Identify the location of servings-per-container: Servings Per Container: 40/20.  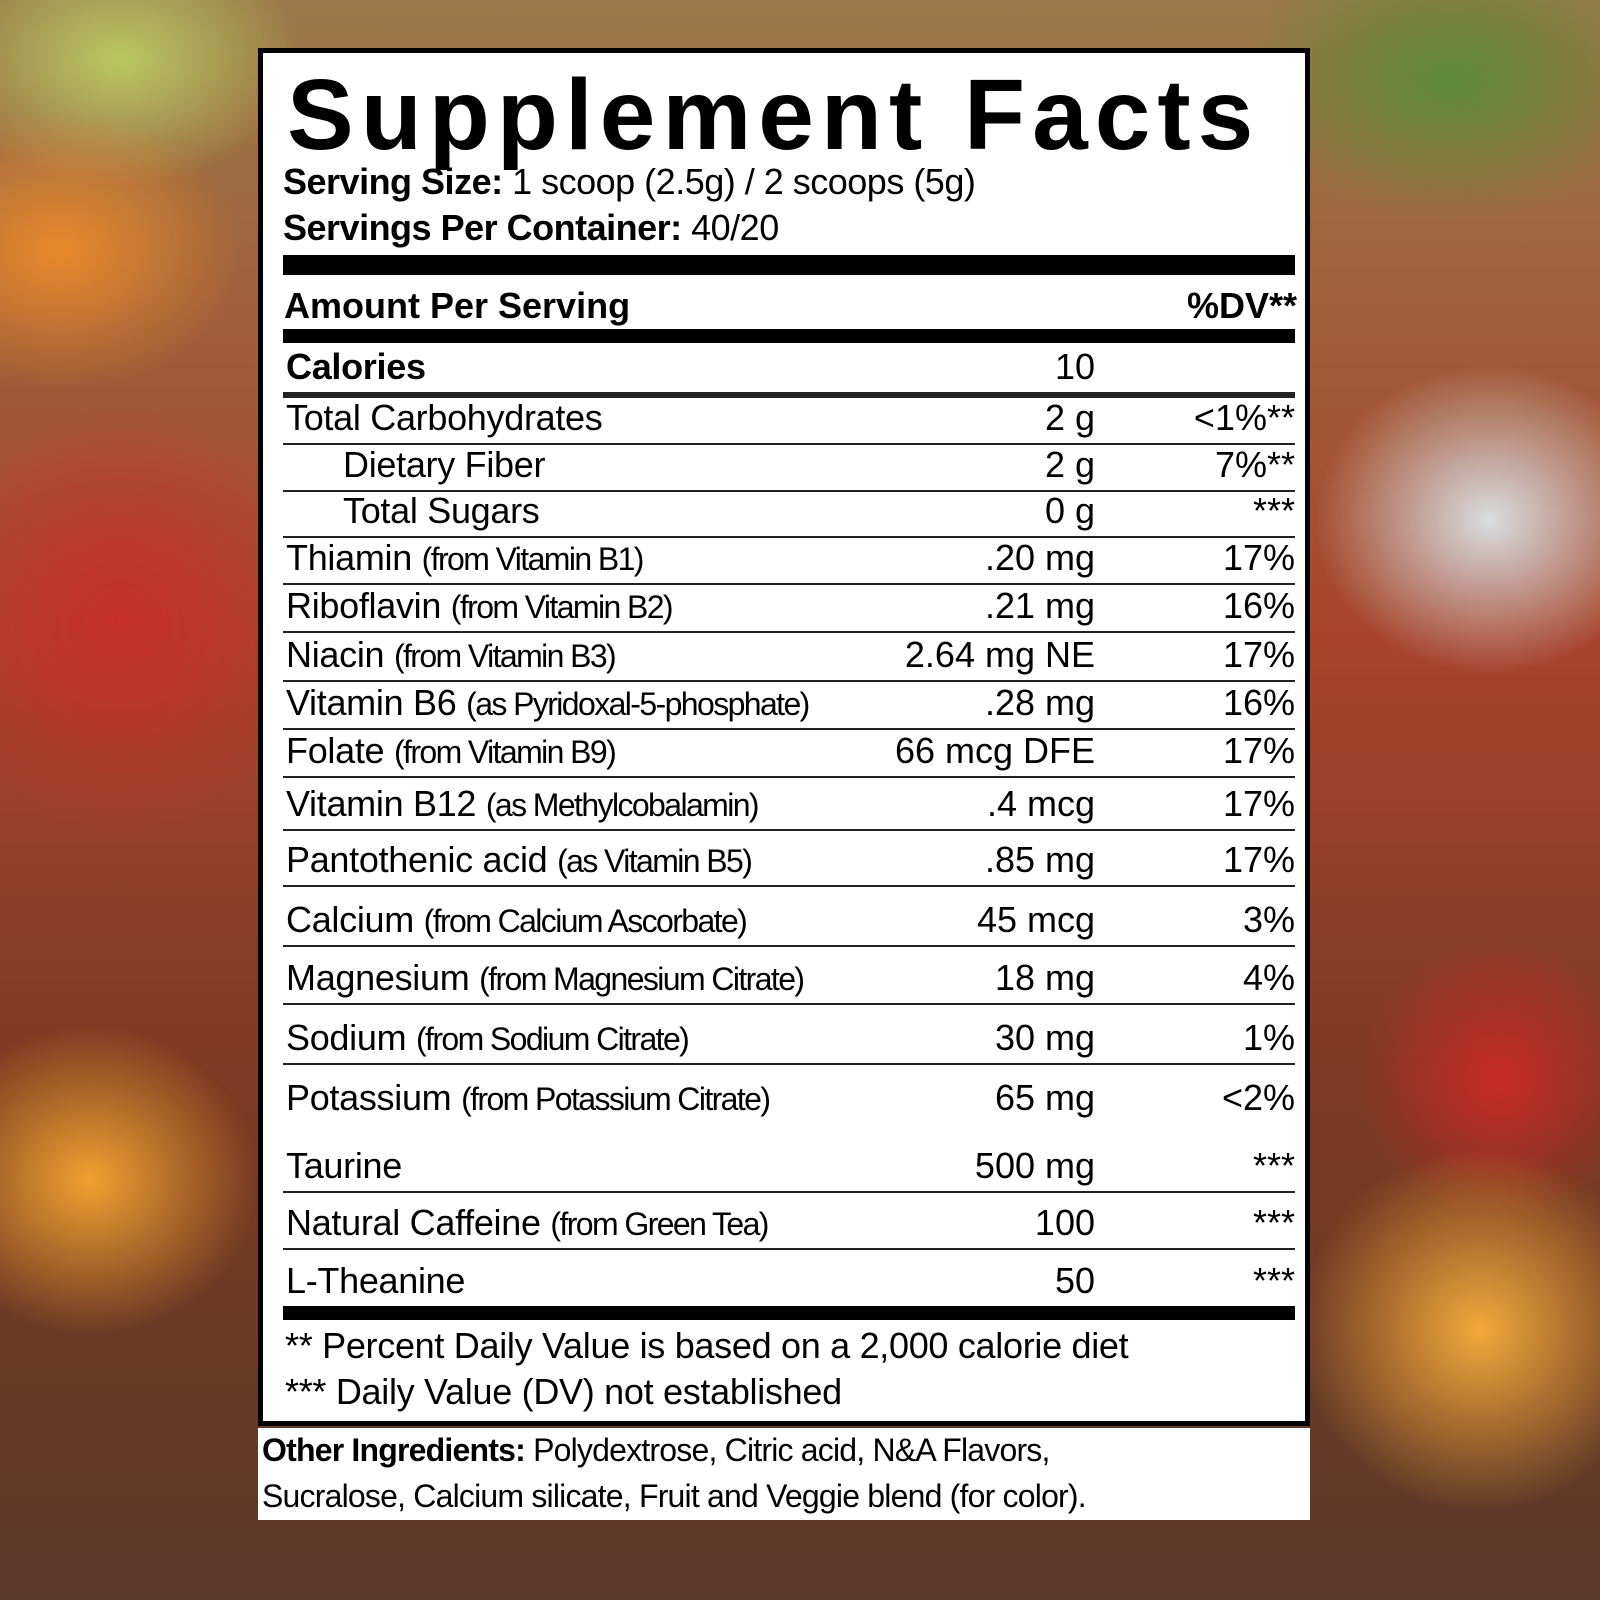
(531, 228).